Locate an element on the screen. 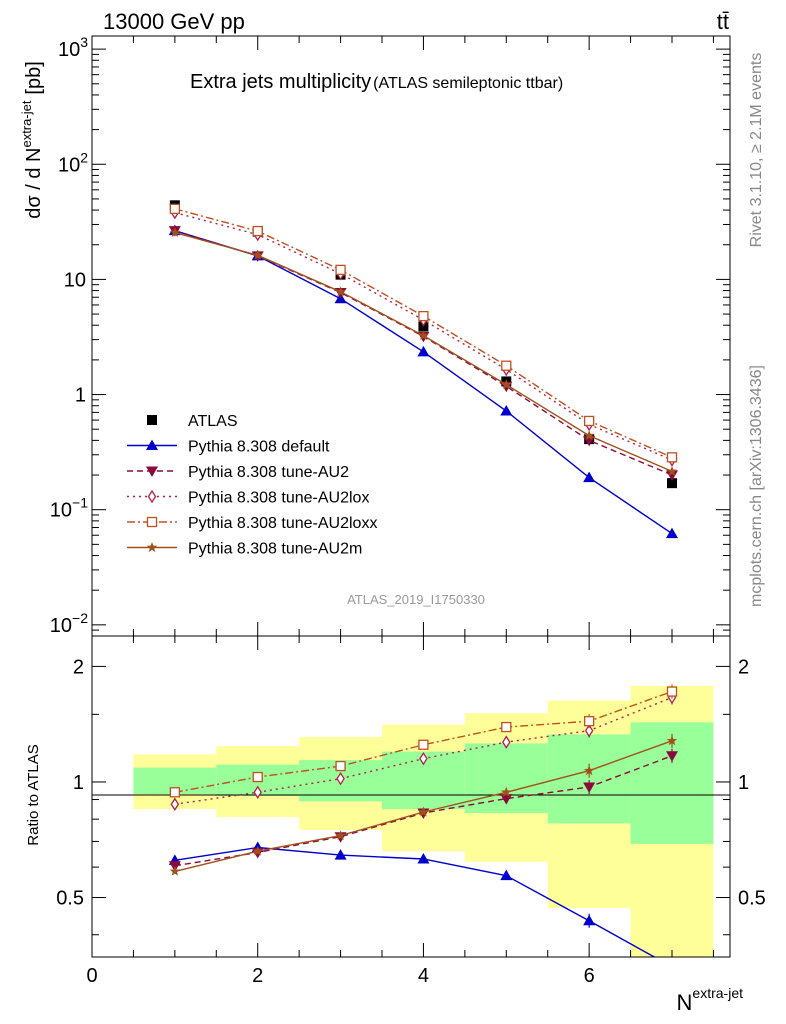  ratio-y-tick-label: 2 is located at coordinates (78, 667).